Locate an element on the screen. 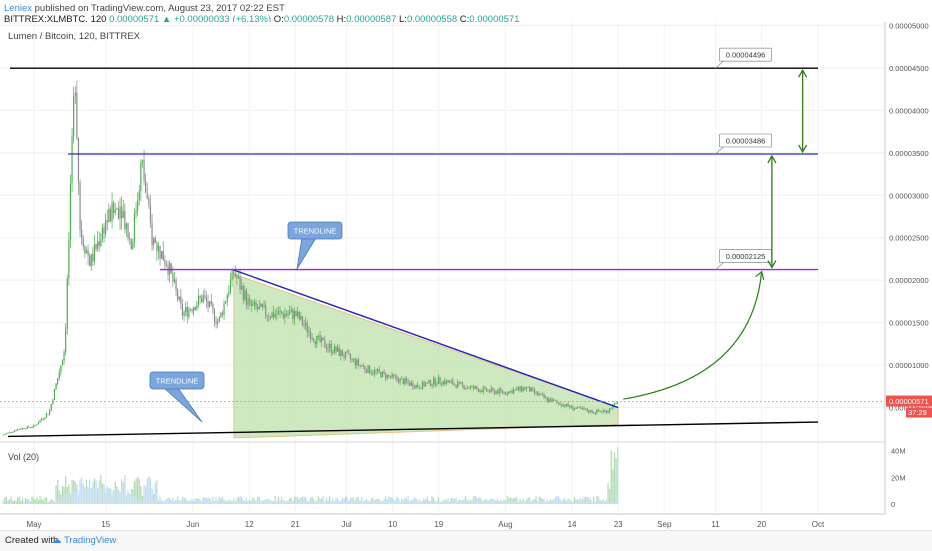 The width and height of the screenshot is (932, 551). author-link: Leniex is located at coordinates (18, 8).